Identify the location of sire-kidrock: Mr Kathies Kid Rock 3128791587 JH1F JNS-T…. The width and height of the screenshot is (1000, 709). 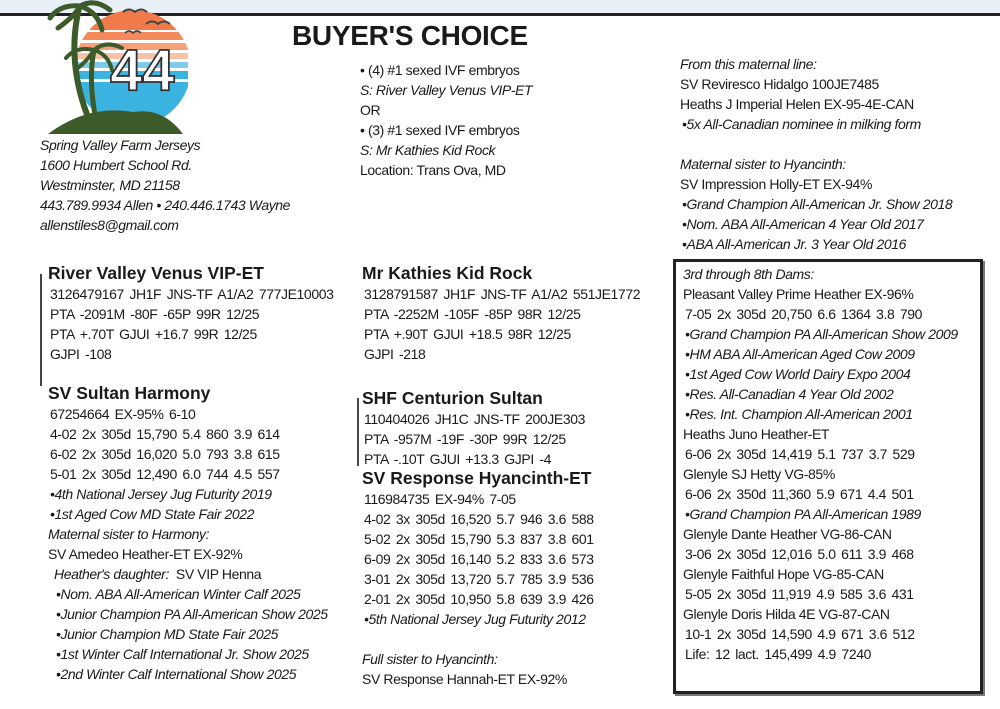
(501, 313).